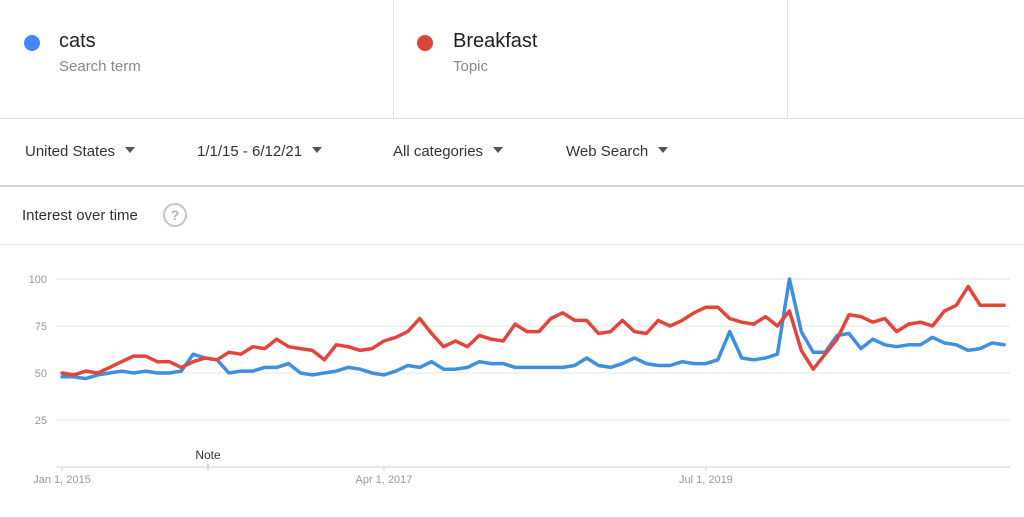 The height and width of the screenshot is (517, 1024). Describe the element at coordinates (250, 151) in the screenshot. I see `date-range-label: 1/1/15 - 6/12/21` at that location.